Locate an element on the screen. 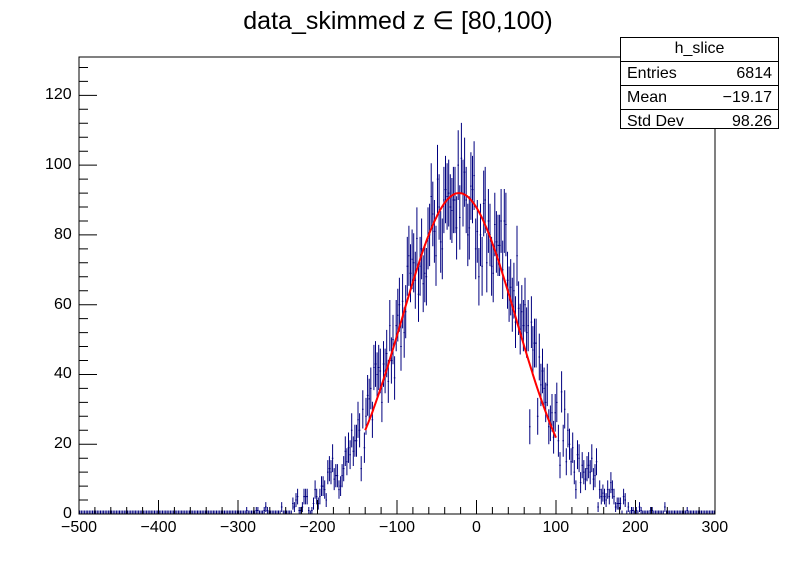 Image resolution: width=796 pixels, height=572 pixels. x-tick-label: −500 is located at coordinates (79, 527).